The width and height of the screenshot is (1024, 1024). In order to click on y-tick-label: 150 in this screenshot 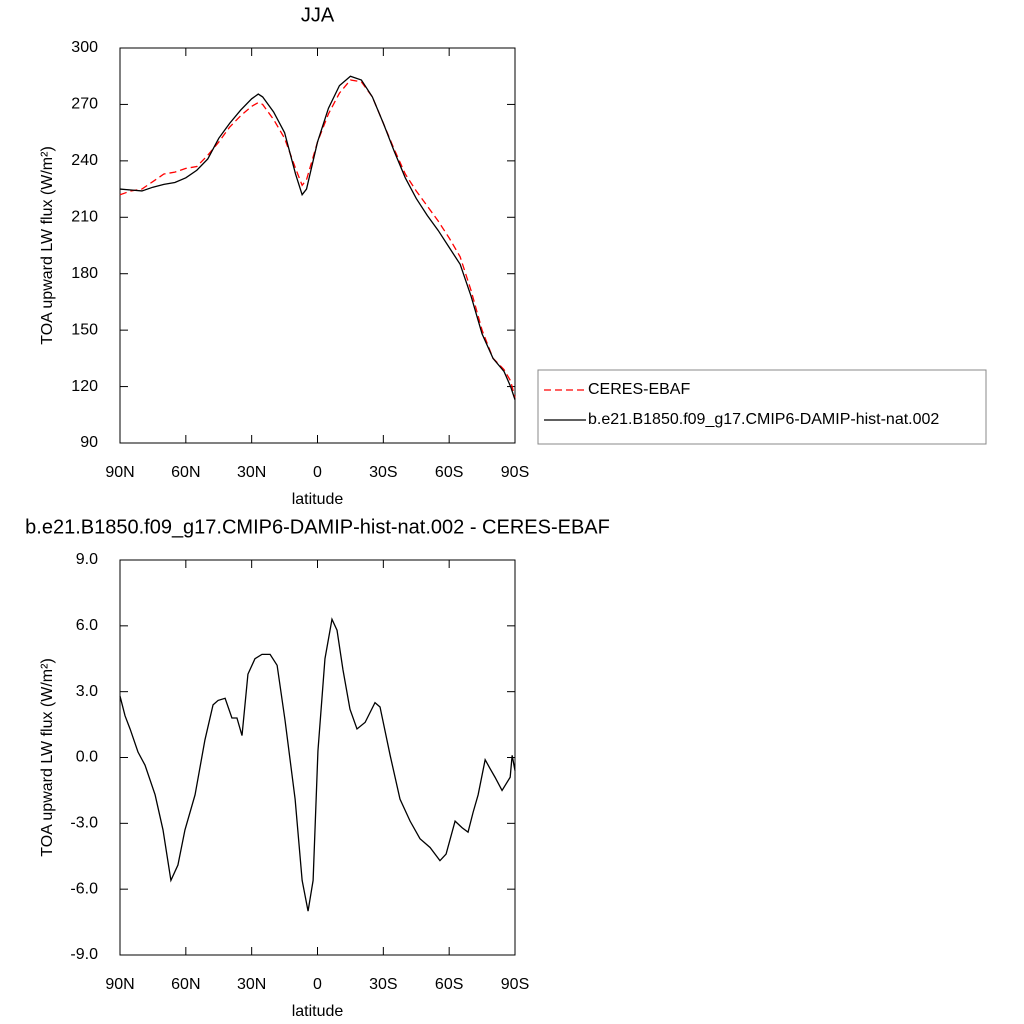, I will do `click(84, 329)`.